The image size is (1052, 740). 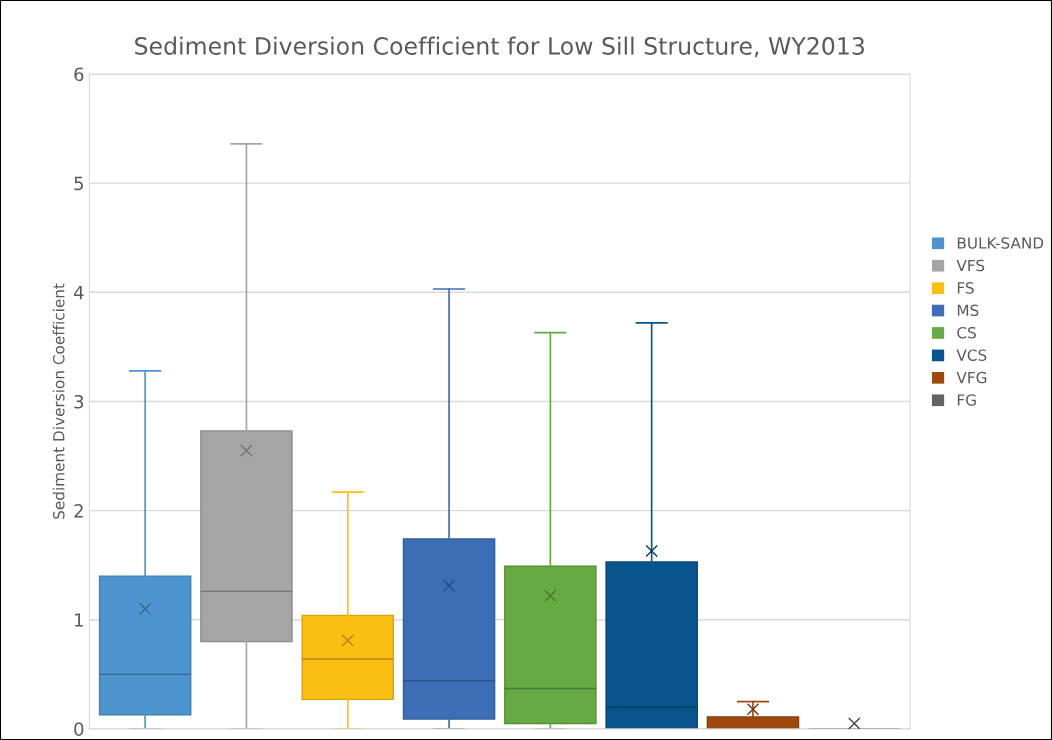 What do you see at coordinates (966, 400) in the screenshot?
I see `legend-label: FG` at bounding box center [966, 400].